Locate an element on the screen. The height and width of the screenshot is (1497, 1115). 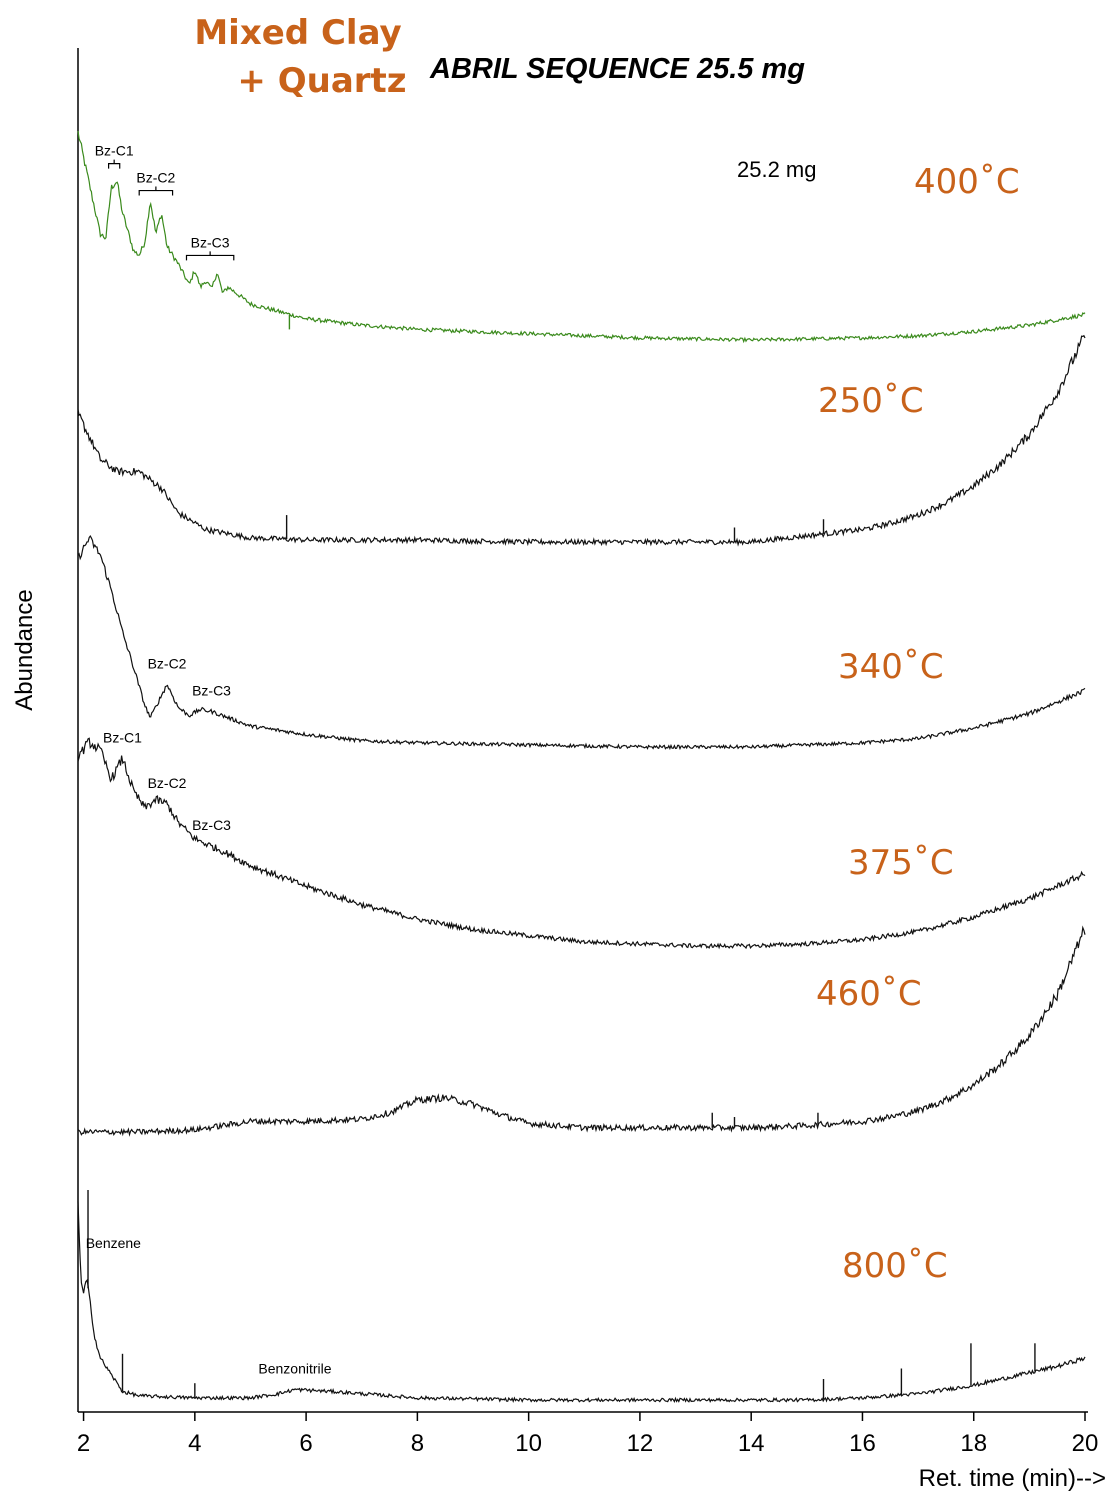
sample-label-line1: Mixed Clay is located at coordinates (297, 33).